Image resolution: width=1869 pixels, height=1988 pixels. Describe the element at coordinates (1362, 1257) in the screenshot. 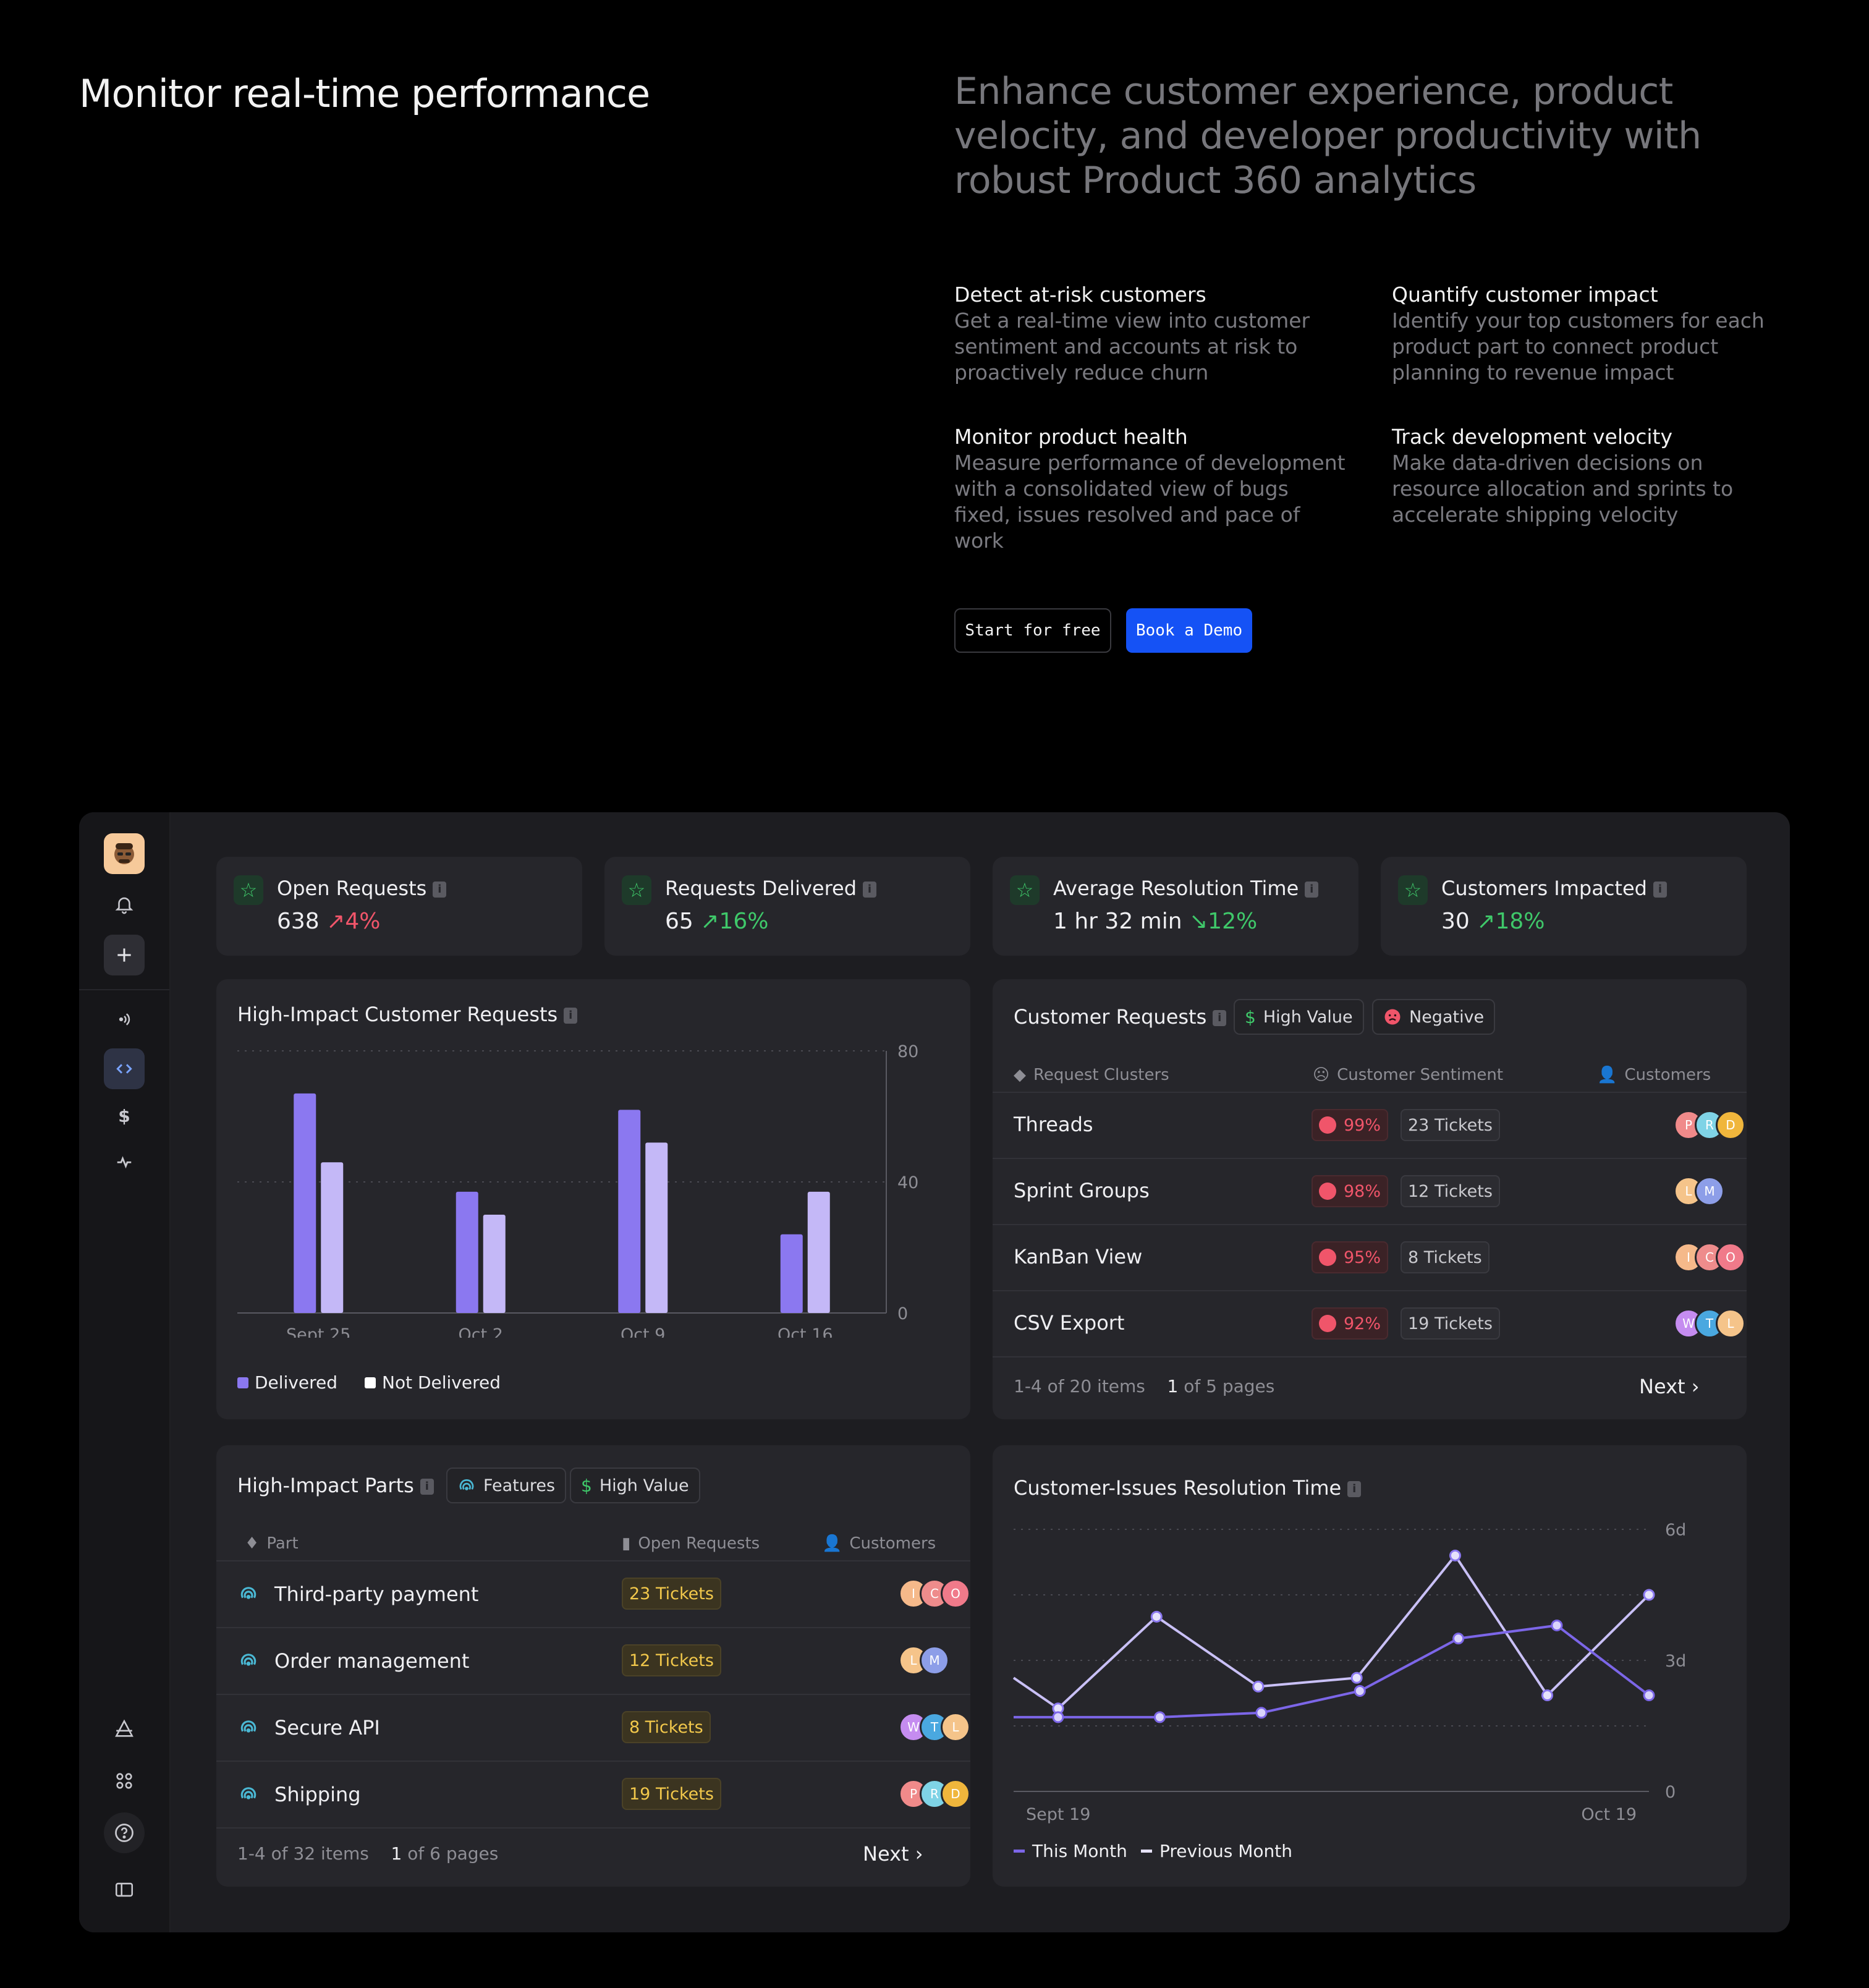

I see `sentiment-value: 95%` at that location.